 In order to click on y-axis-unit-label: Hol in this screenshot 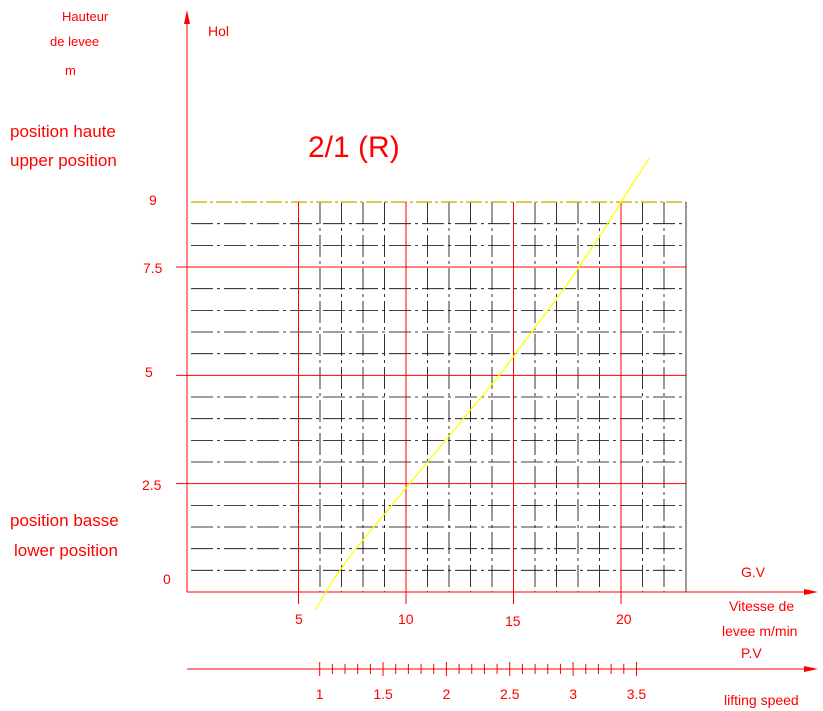, I will do `click(218, 31)`.